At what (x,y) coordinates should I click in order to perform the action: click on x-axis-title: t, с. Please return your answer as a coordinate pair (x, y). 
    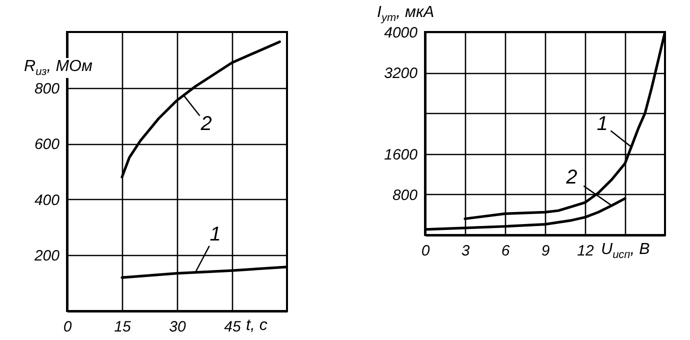
    Looking at the image, I should click on (257, 326).